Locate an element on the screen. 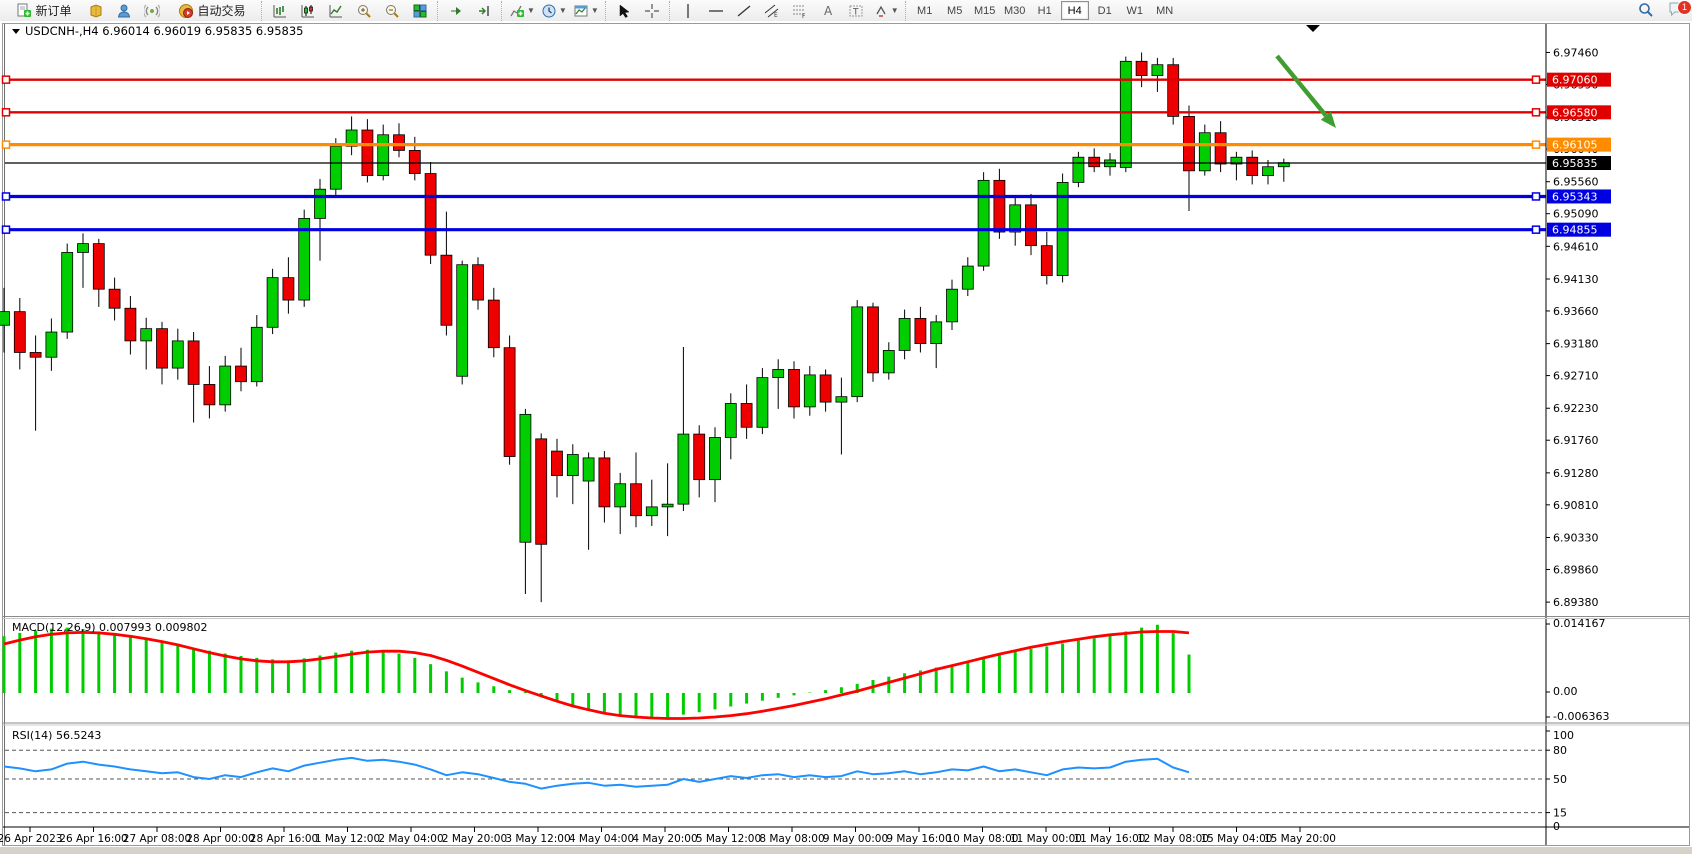 The image size is (1692, 854). timeframe-m1-button: M1 is located at coordinates (925, 10).